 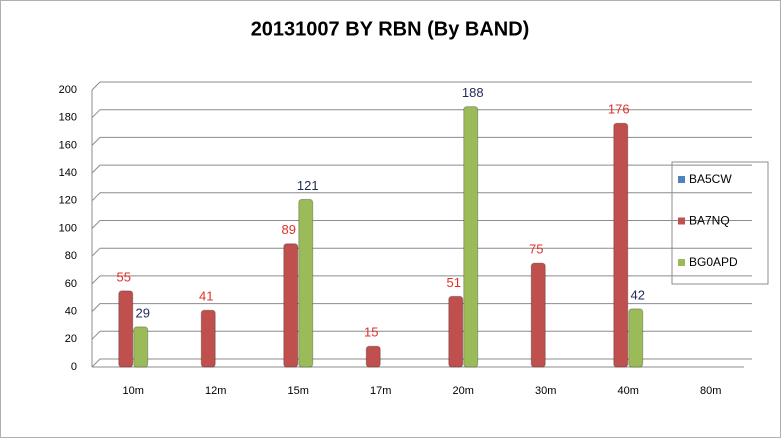 I want to click on x-tick-label: 12m, so click(x=215, y=391).